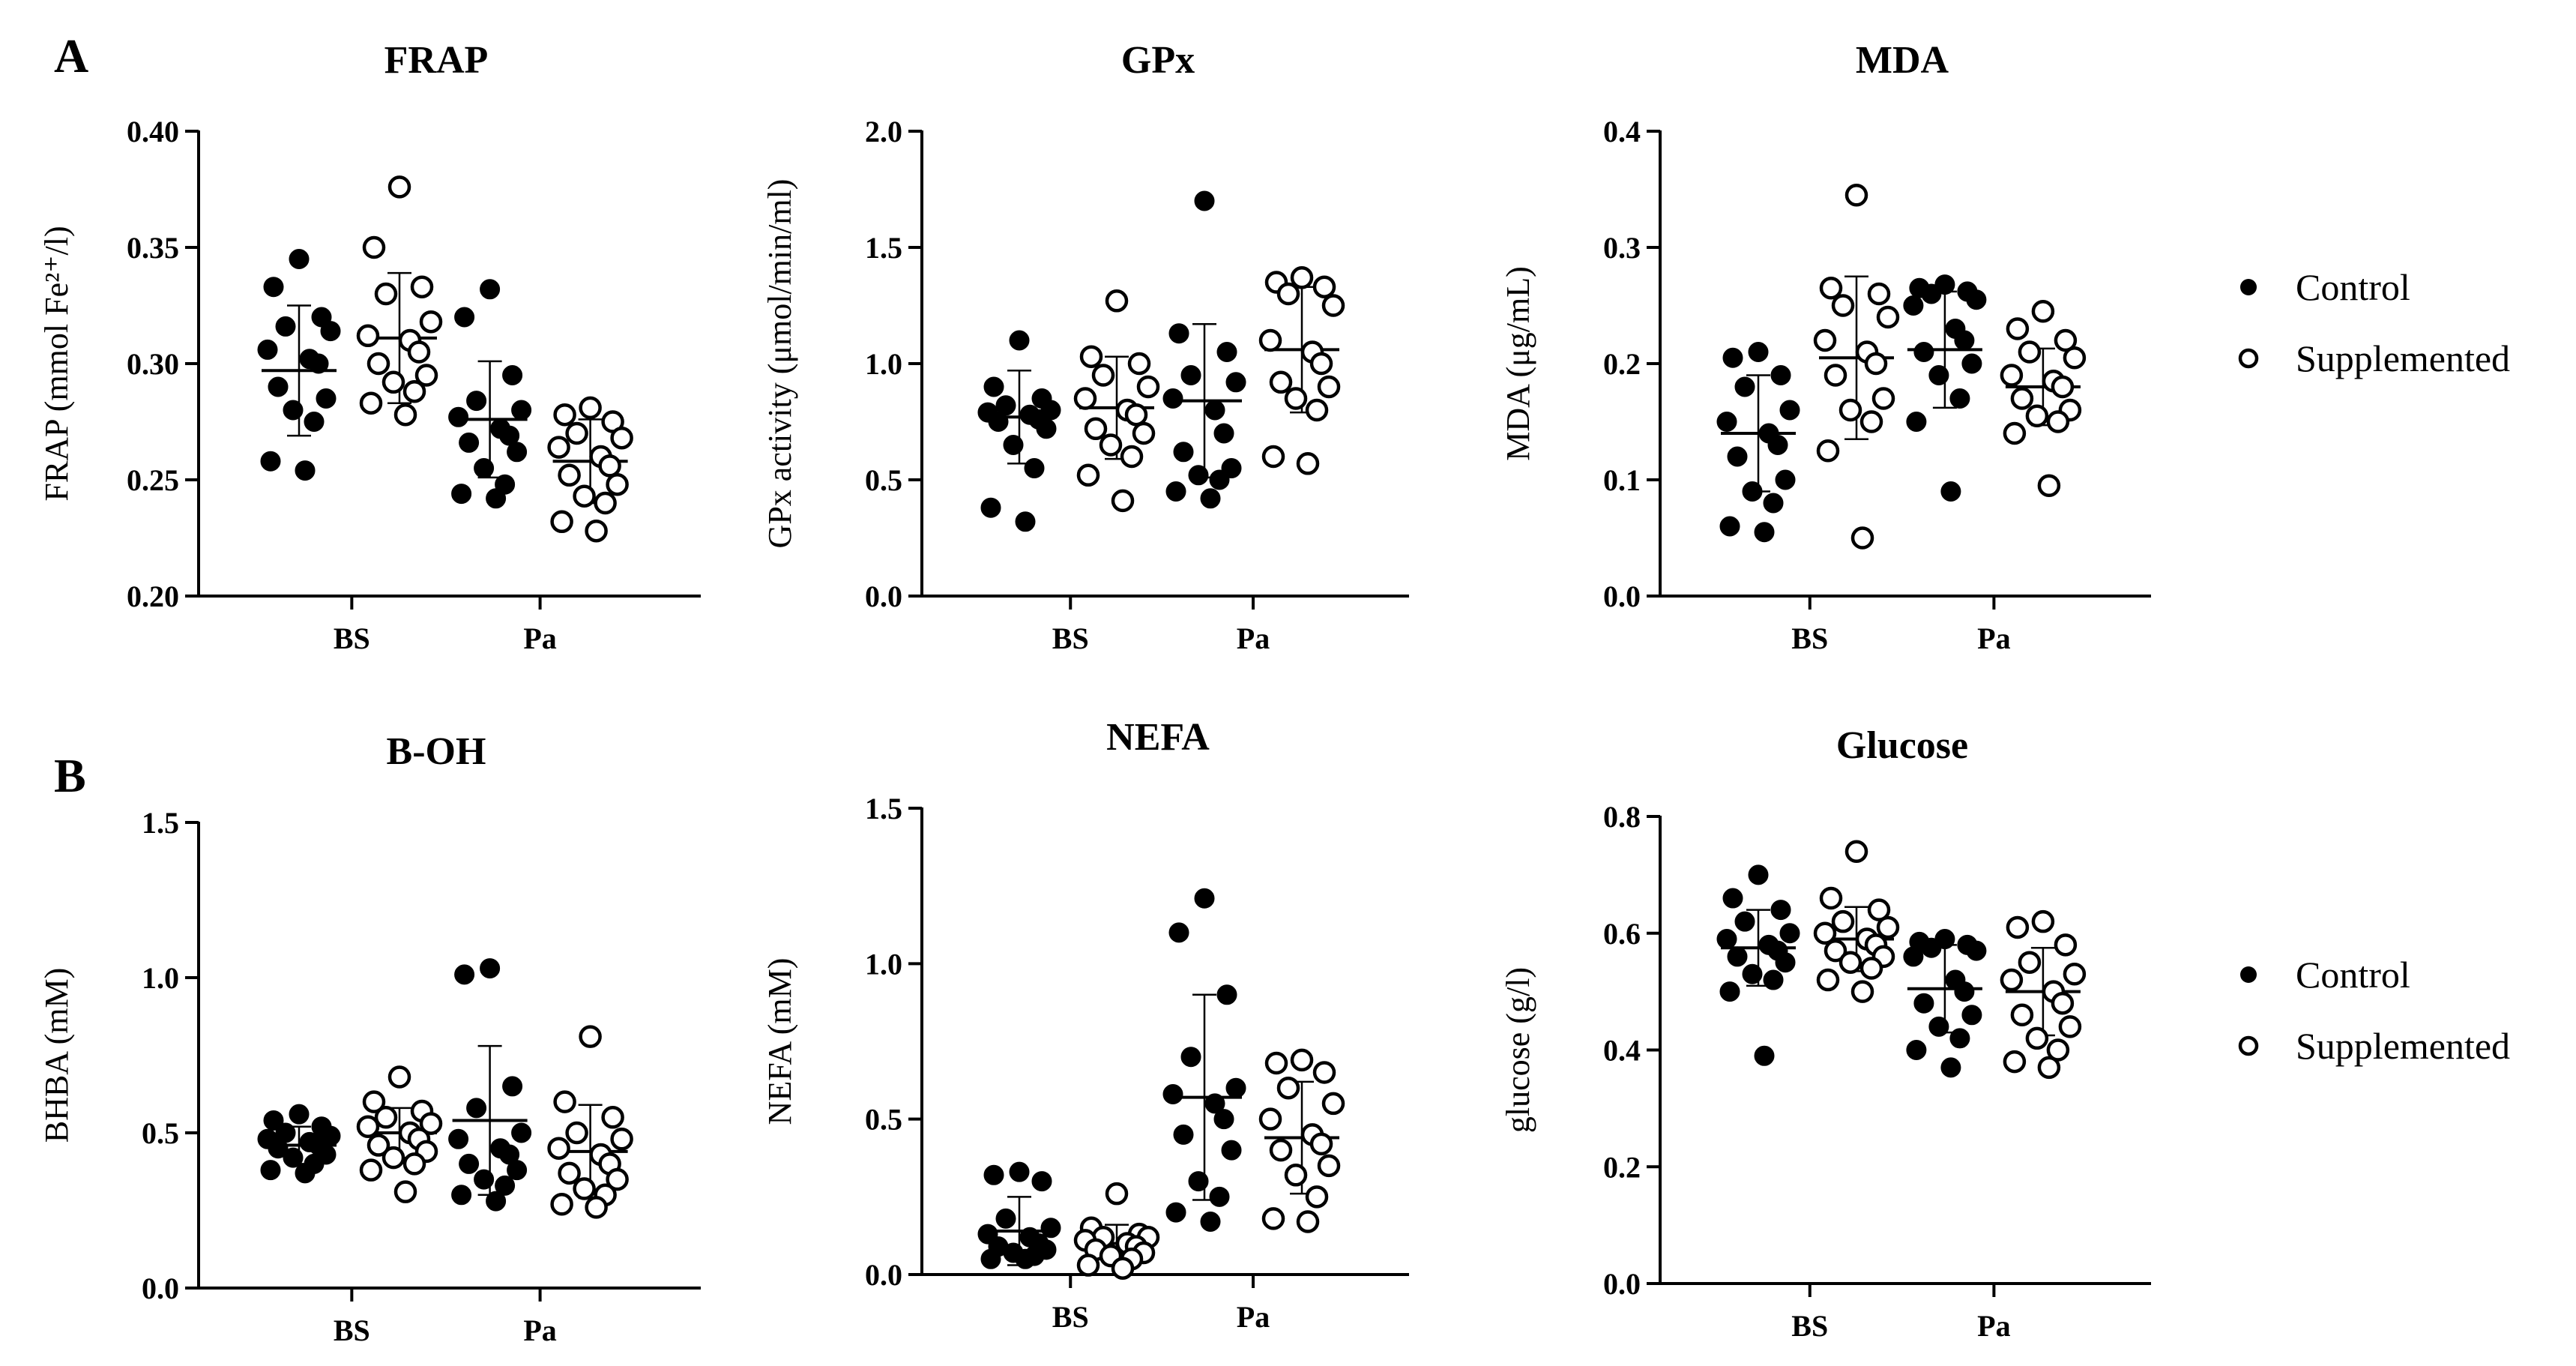  I want to click on panel-letter-b: B, so click(70, 775).